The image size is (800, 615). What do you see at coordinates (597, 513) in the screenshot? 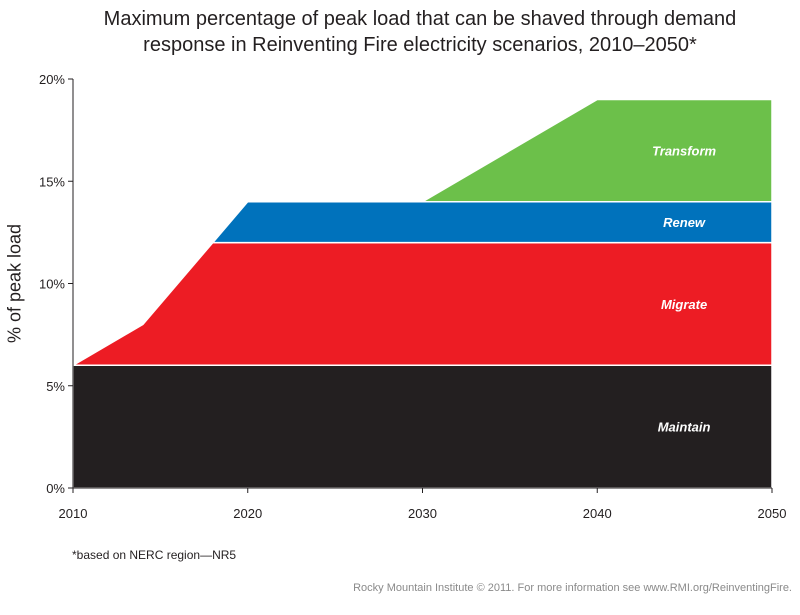
I see `x-tick-label: 2040` at bounding box center [597, 513].